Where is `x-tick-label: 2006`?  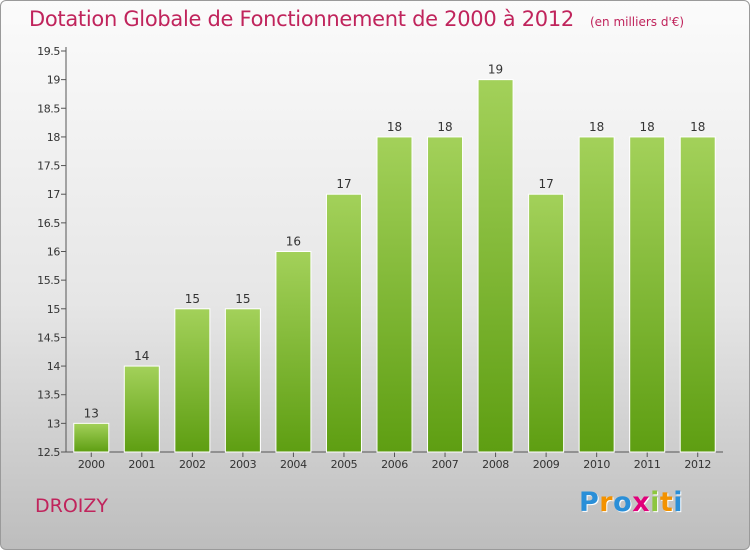 x-tick-label: 2006 is located at coordinates (394, 464).